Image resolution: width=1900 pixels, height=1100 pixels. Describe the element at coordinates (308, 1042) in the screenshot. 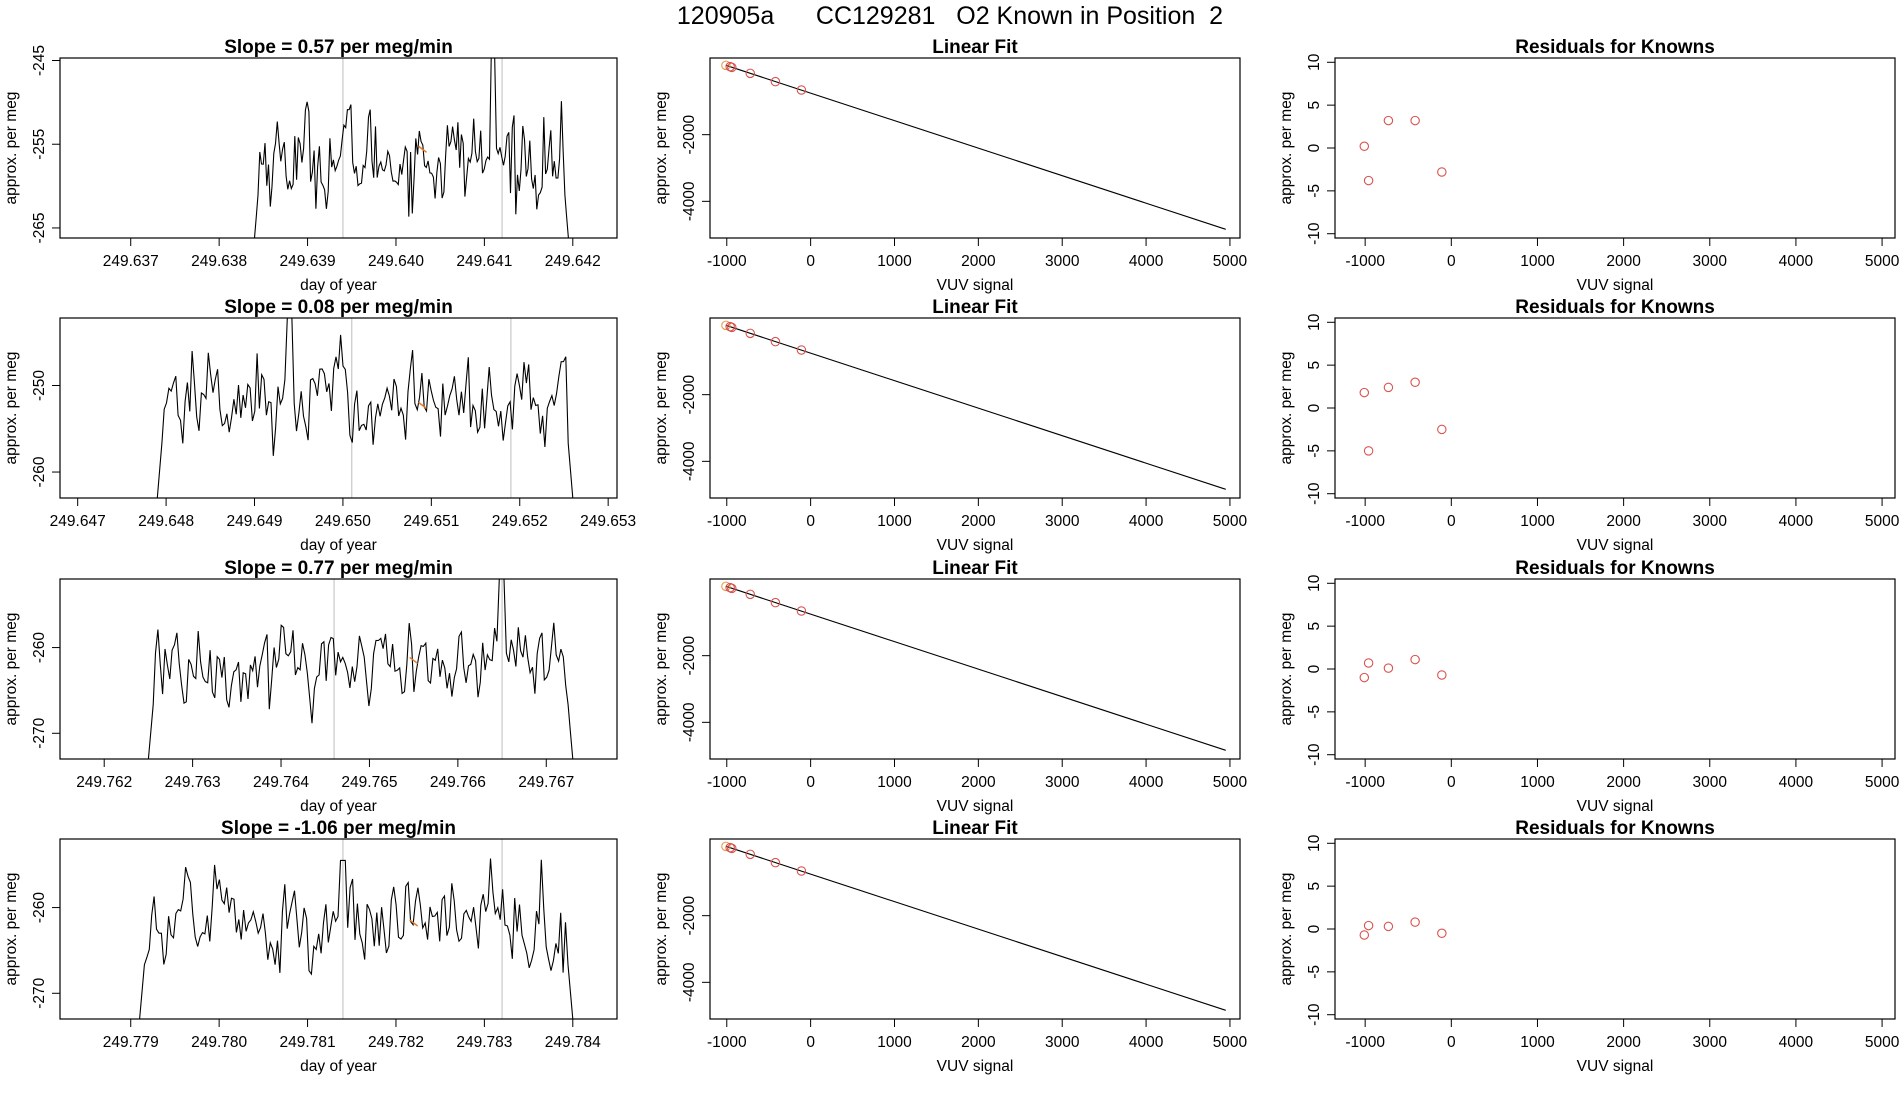

I see `x-tick-label: 249.781` at that location.